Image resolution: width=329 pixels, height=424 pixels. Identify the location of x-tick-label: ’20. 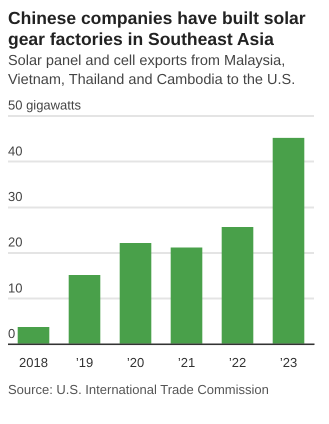
(135, 362).